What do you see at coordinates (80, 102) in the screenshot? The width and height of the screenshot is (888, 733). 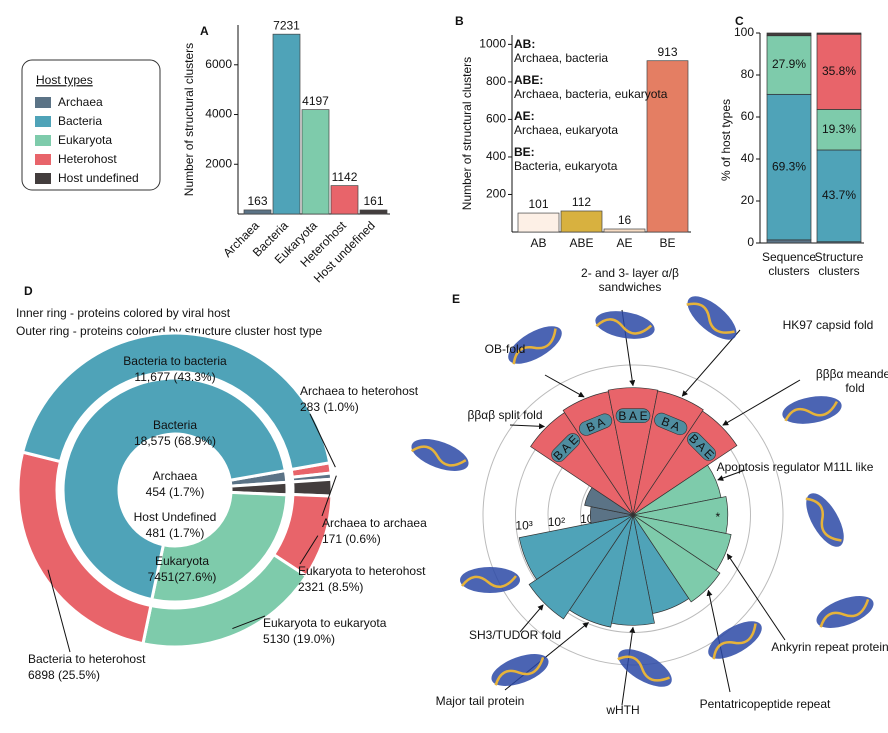 I see `legend-label: Archaea` at bounding box center [80, 102].